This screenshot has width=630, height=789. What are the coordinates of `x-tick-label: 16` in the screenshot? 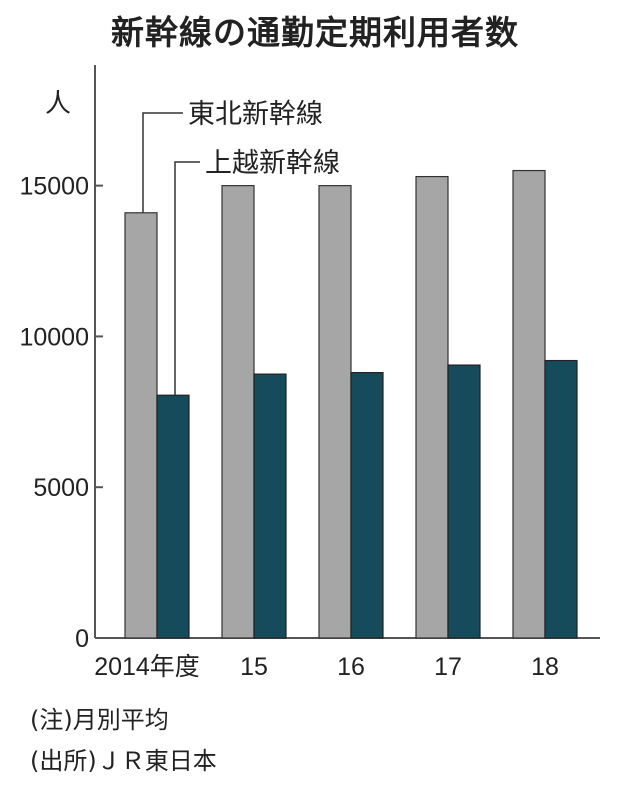 It's located at (351, 667).